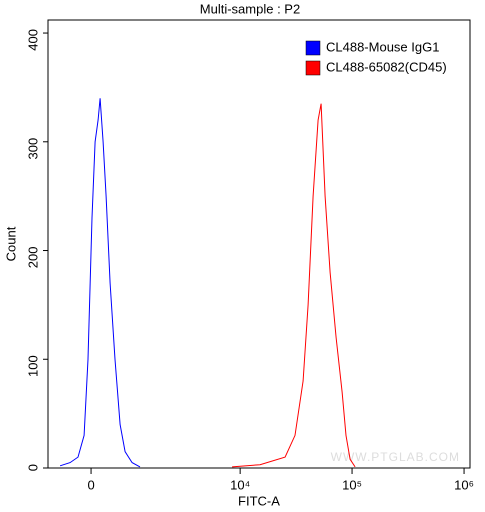 This screenshot has width=485, height=512. What do you see at coordinates (32, 467) in the screenshot?
I see `y-tick-label: 0` at bounding box center [32, 467].